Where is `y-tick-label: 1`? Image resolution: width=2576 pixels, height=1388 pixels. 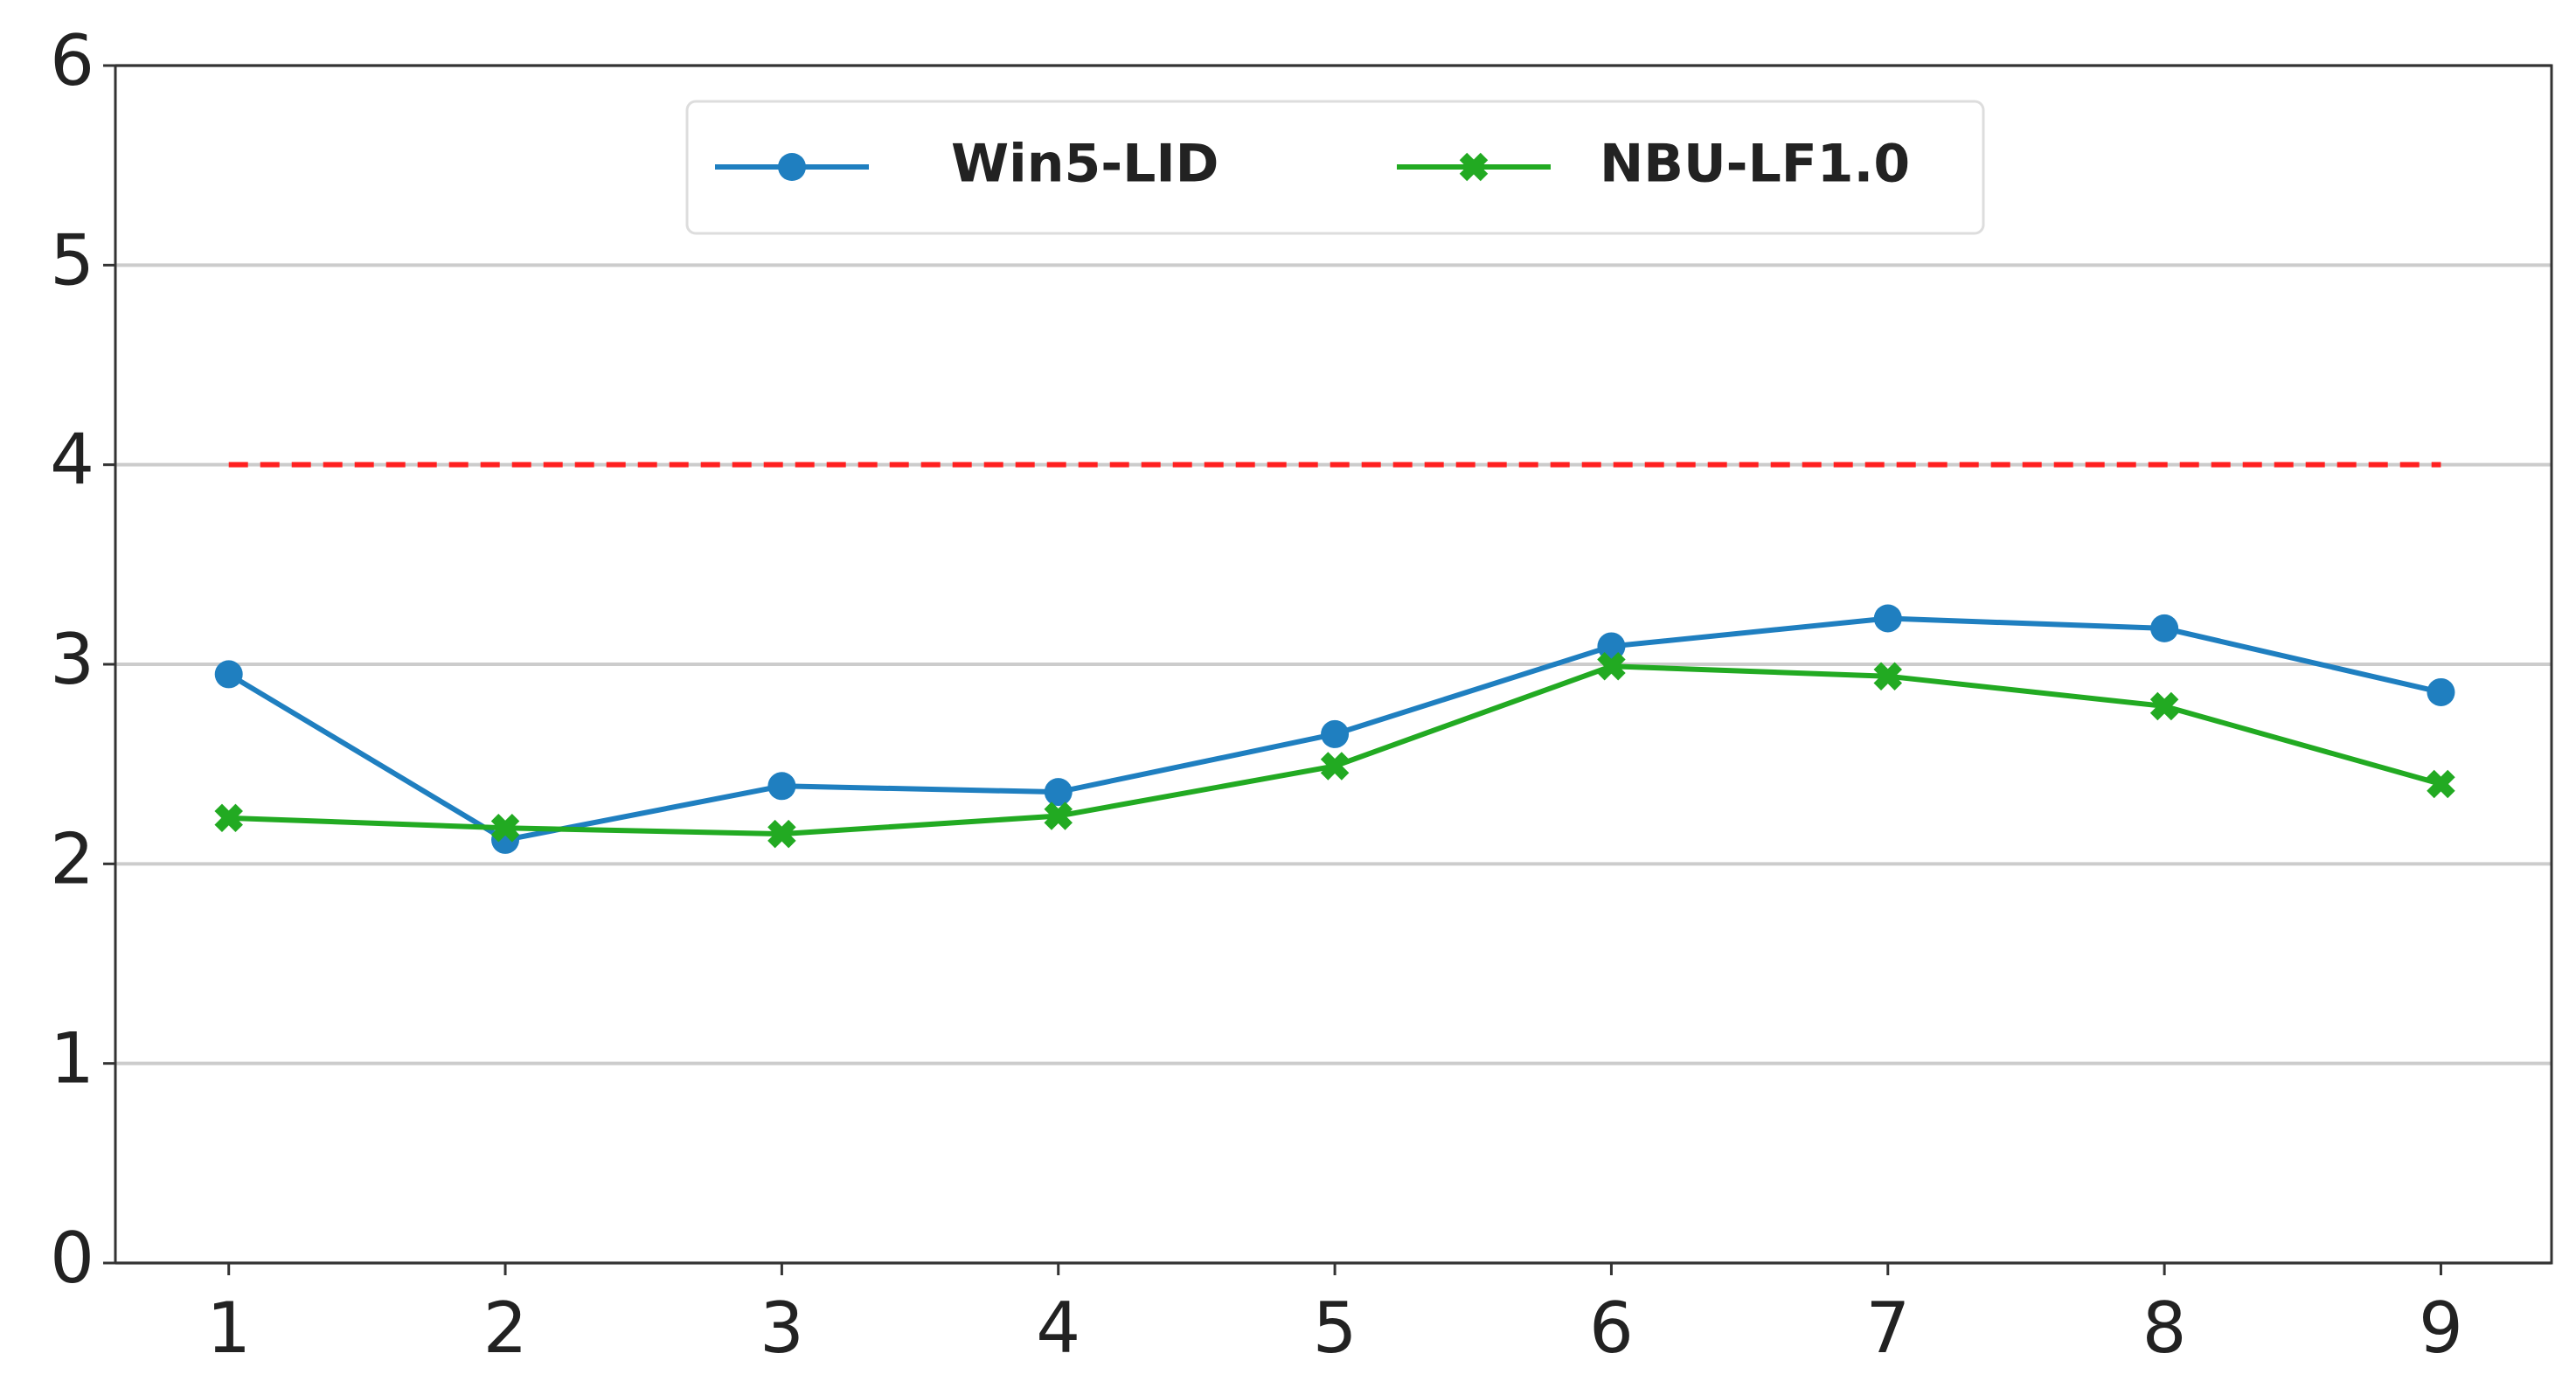 y-tick-label: 1 is located at coordinates (72, 1059).